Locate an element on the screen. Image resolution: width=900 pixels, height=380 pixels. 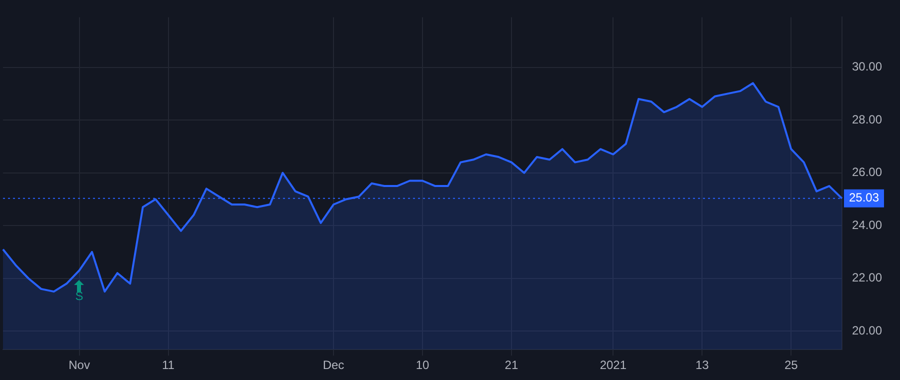
x-tick-label: Nov is located at coordinates (79, 365).